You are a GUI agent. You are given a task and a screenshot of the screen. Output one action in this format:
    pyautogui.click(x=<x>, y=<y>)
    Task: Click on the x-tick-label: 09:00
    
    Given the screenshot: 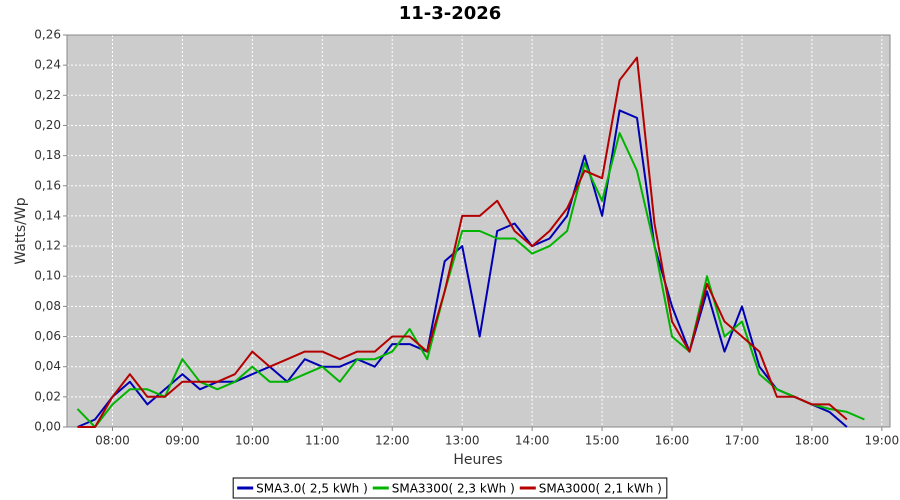 What is the action you would take?
    pyautogui.click(x=182, y=441)
    